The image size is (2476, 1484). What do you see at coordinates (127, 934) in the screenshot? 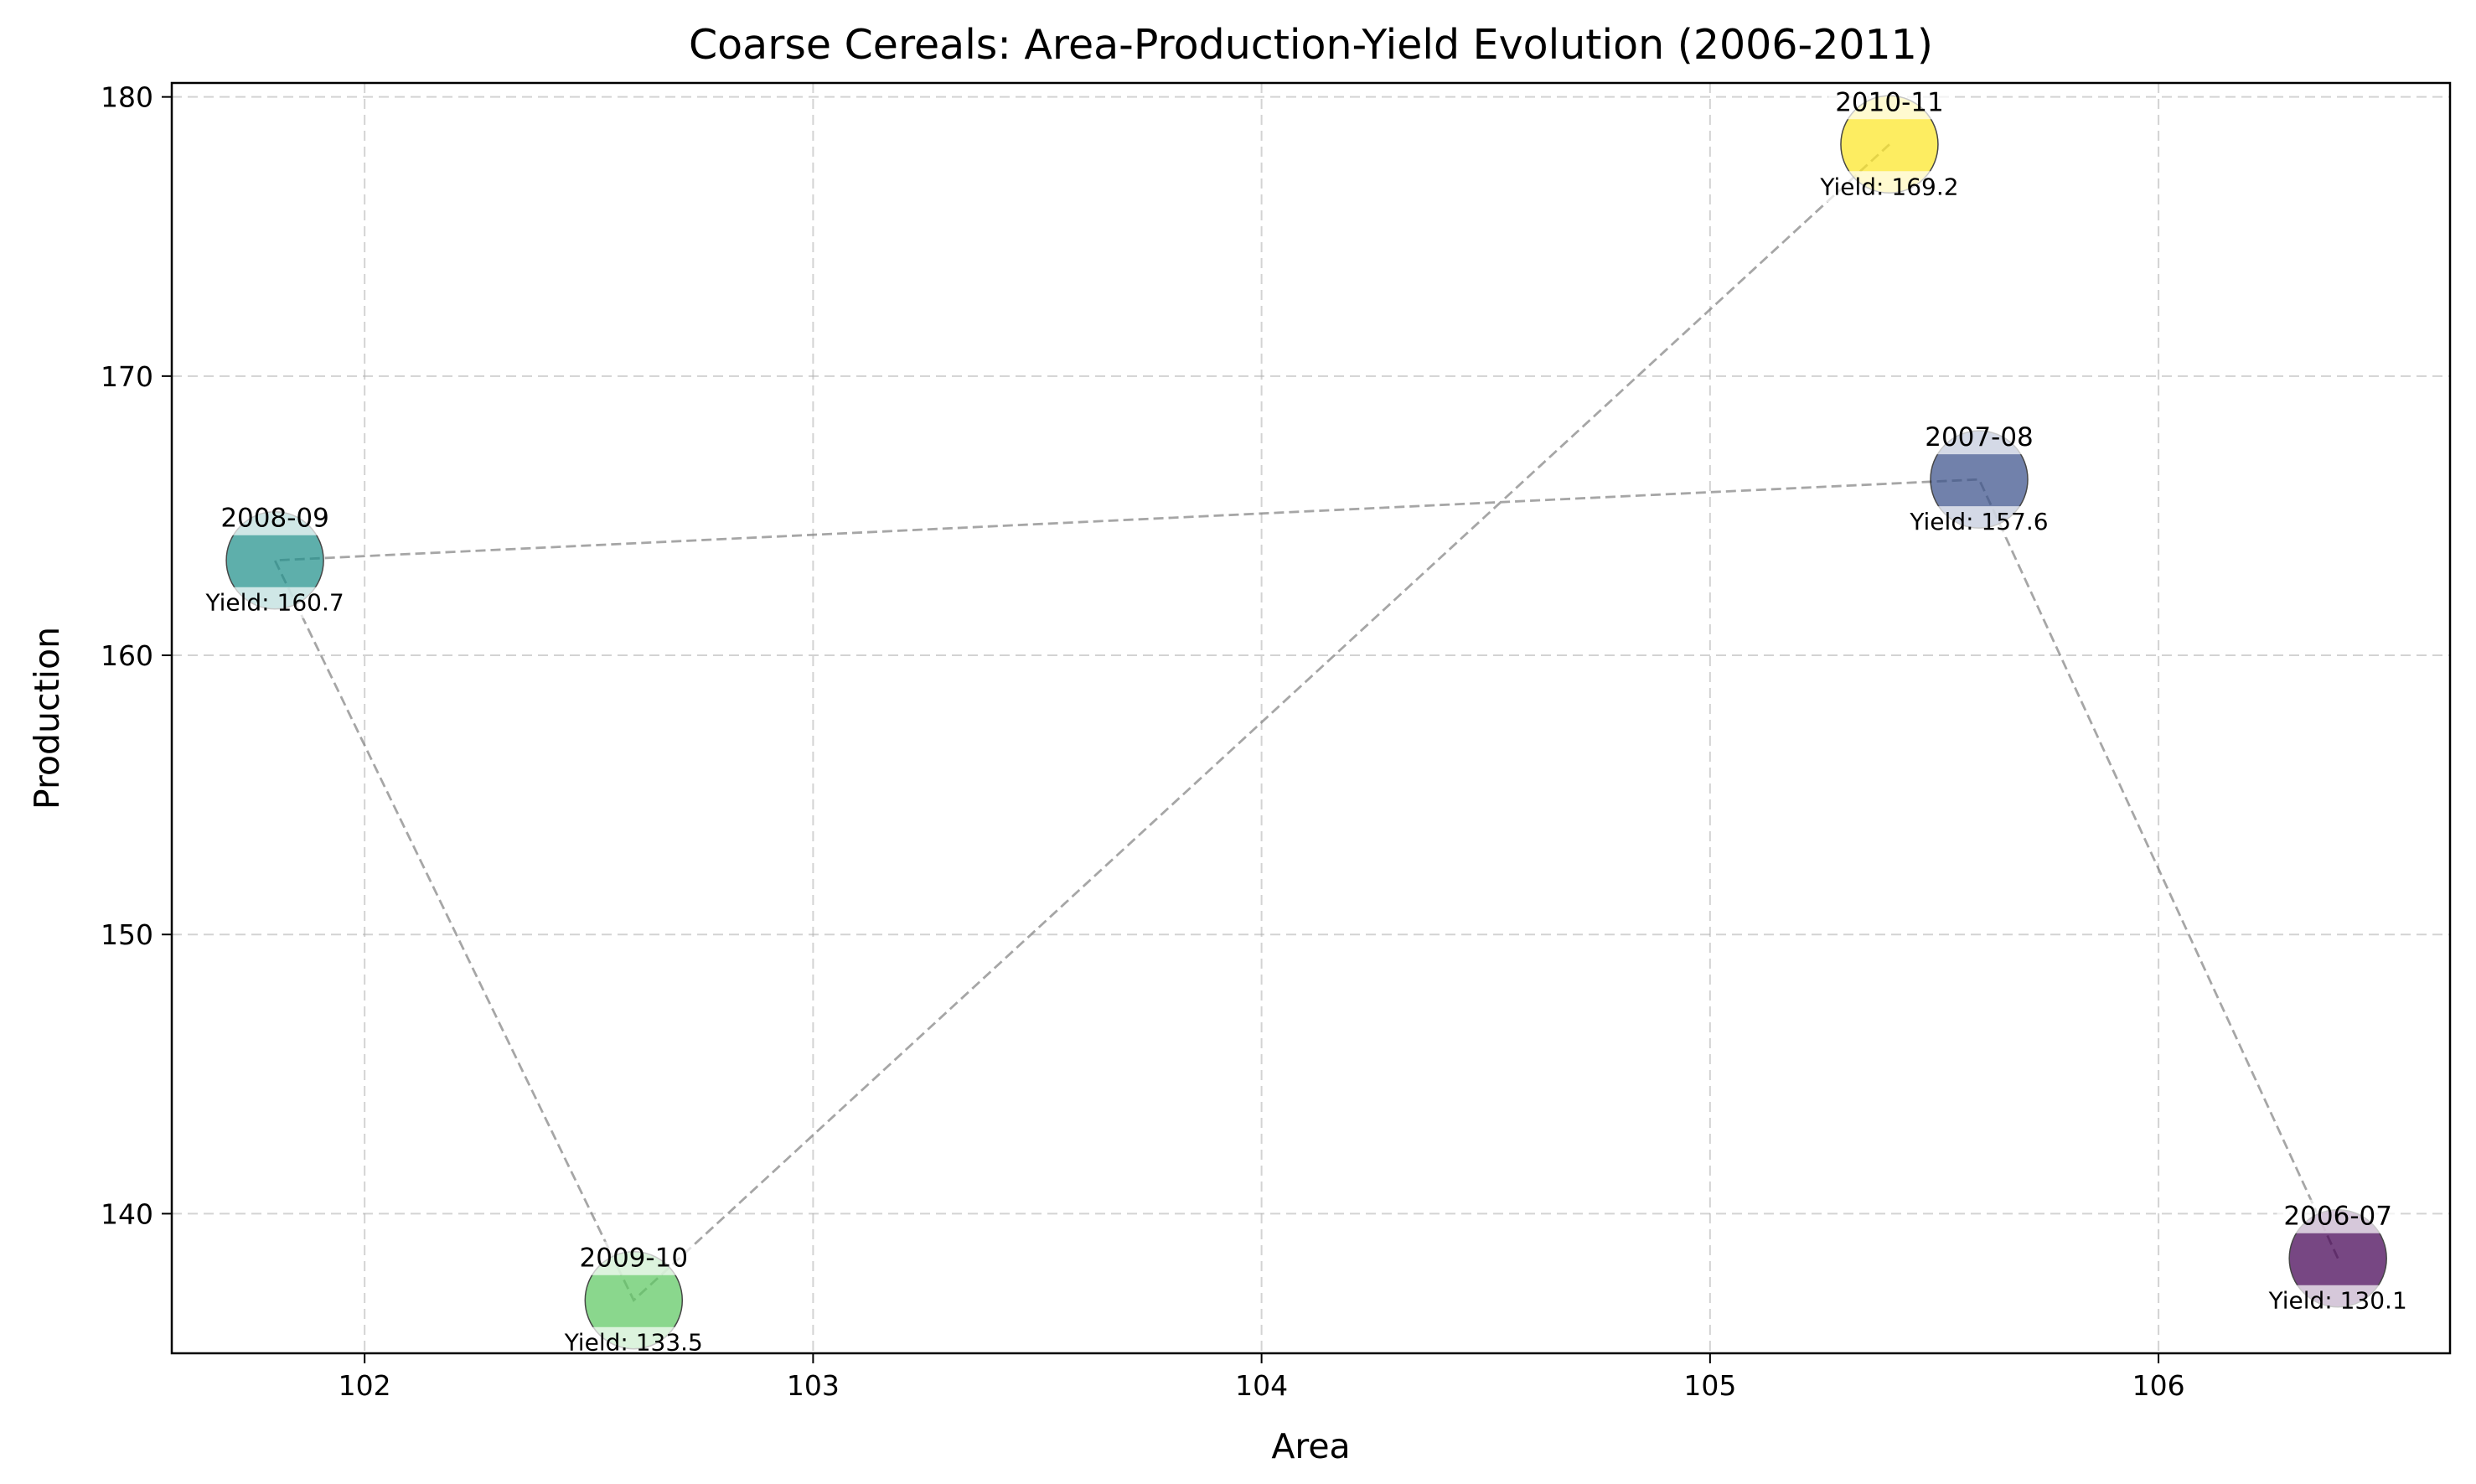
I see `y-tick-label: 150` at bounding box center [127, 934].